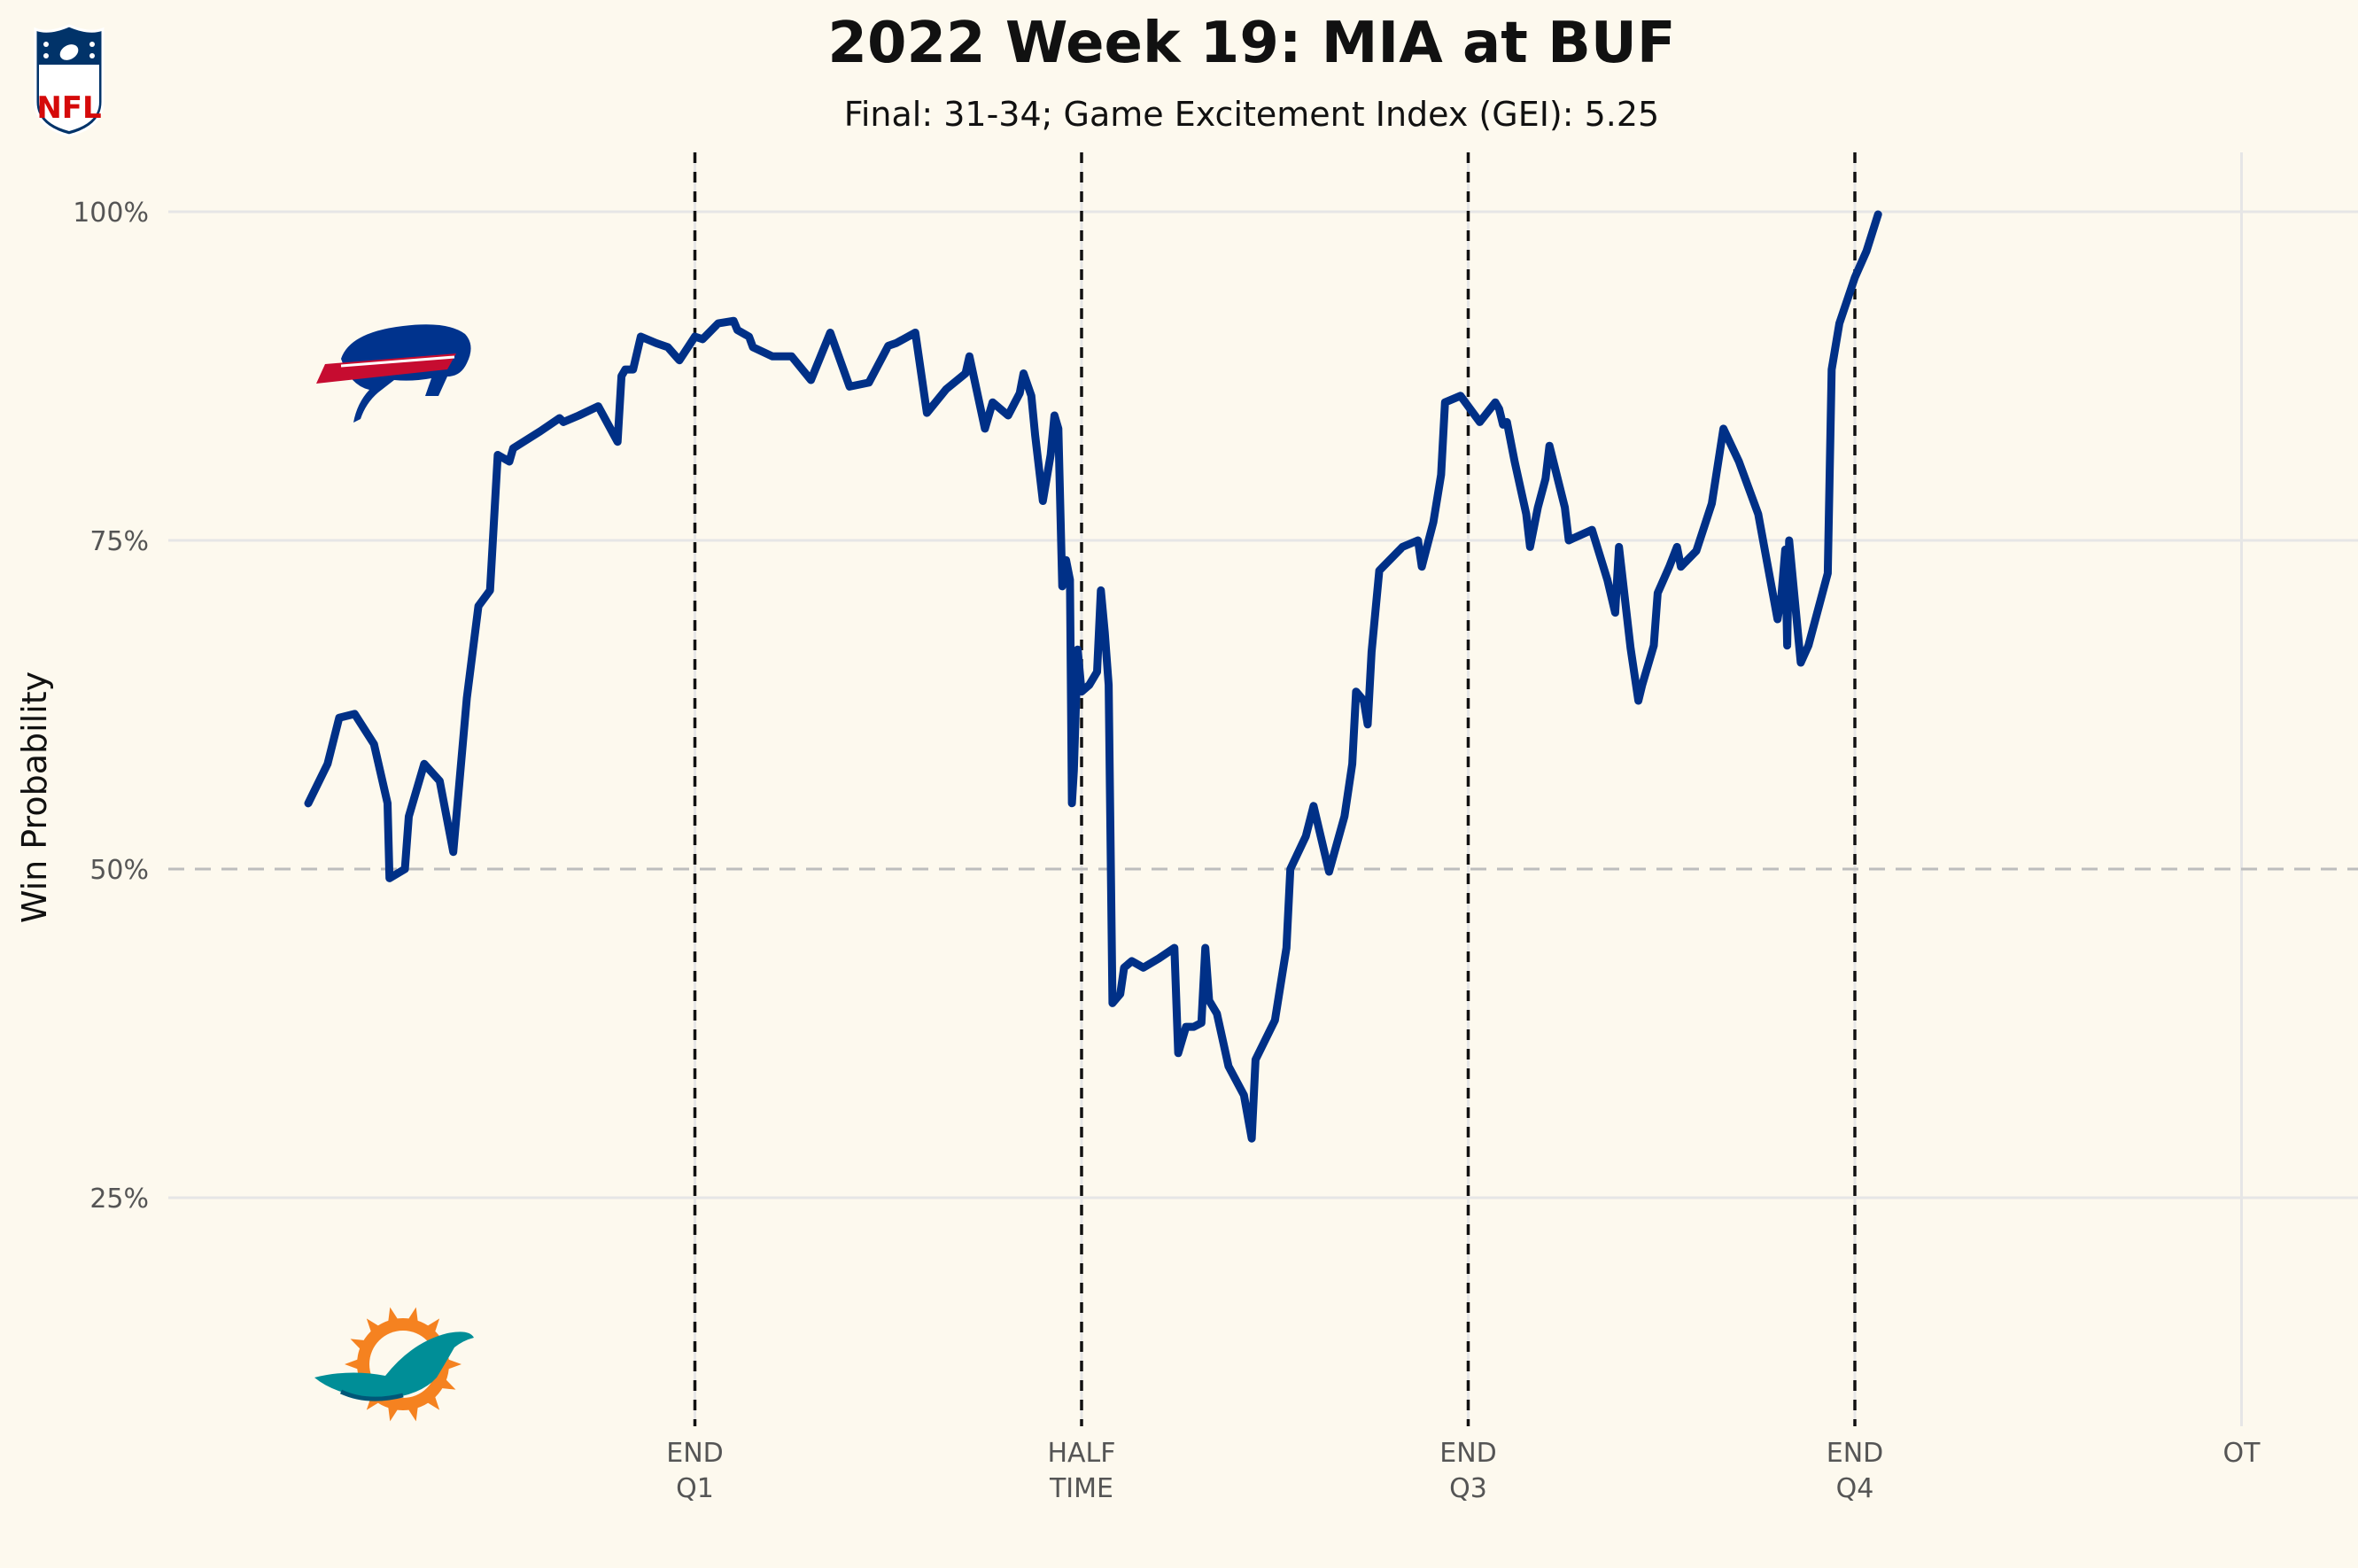 This screenshot has width=2358, height=1568. I want to click on y-tick-labels: 25% 50% 75% 100%, so click(111, 706).